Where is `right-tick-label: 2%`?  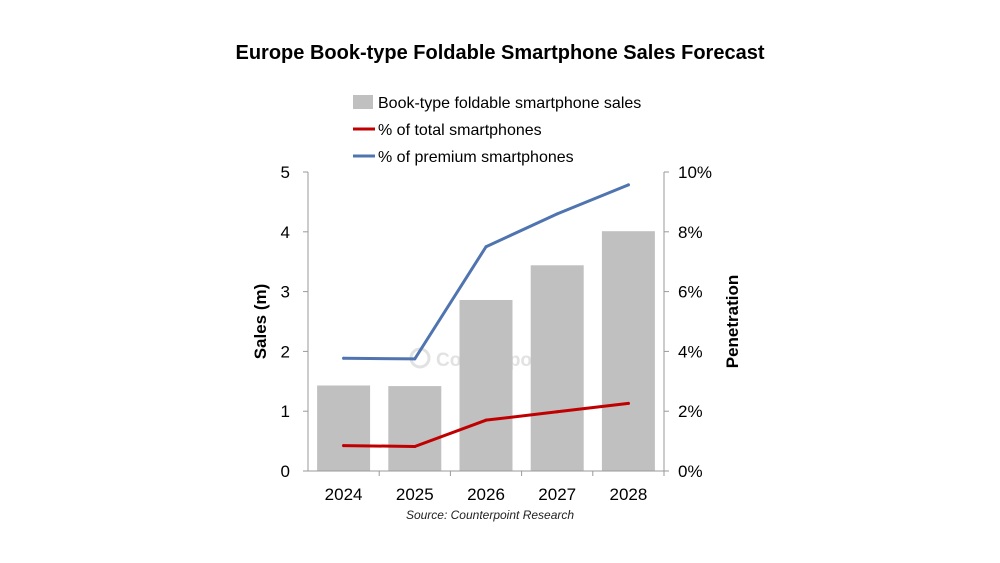 right-tick-label: 2% is located at coordinates (690, 411).